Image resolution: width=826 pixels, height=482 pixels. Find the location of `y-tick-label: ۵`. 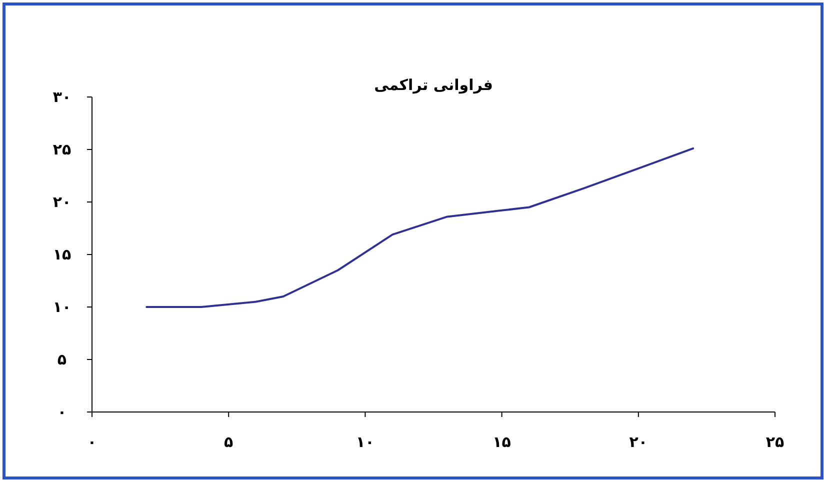

y-tick-label: ۵ is located at coordinates (62, 359).